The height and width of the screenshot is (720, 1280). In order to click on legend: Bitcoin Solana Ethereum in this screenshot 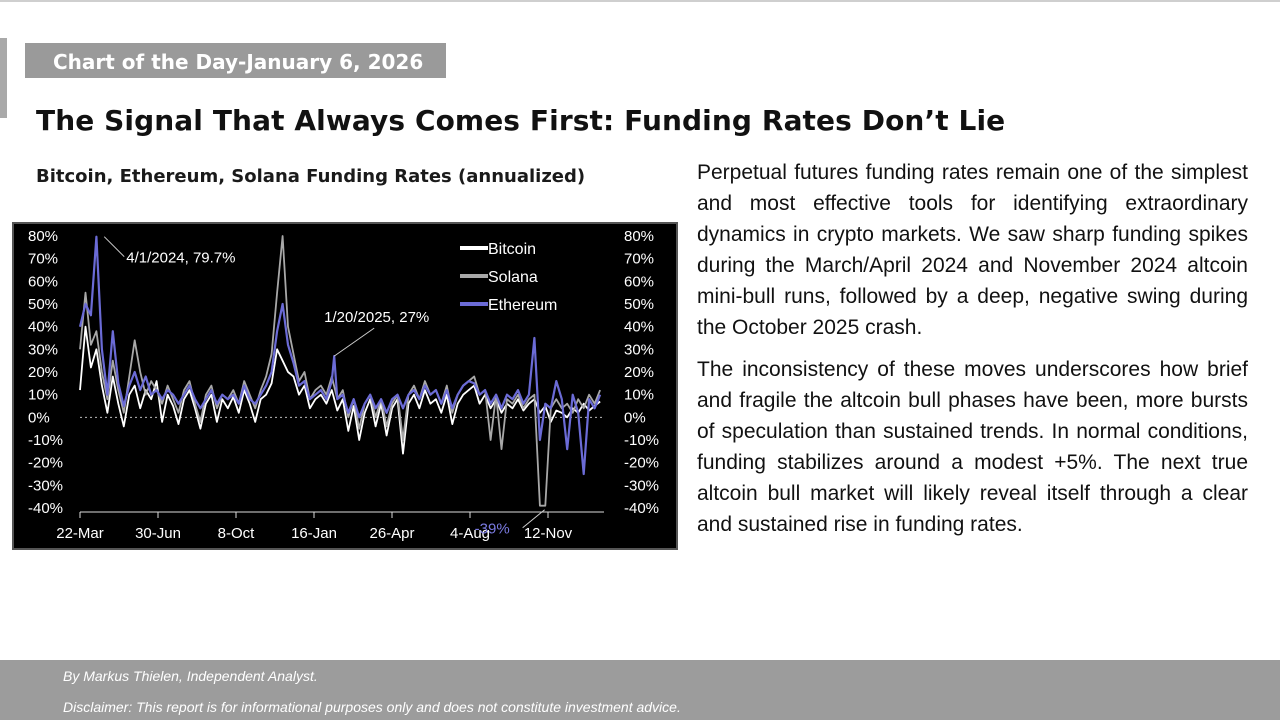, I will do `click(508, 277)`.